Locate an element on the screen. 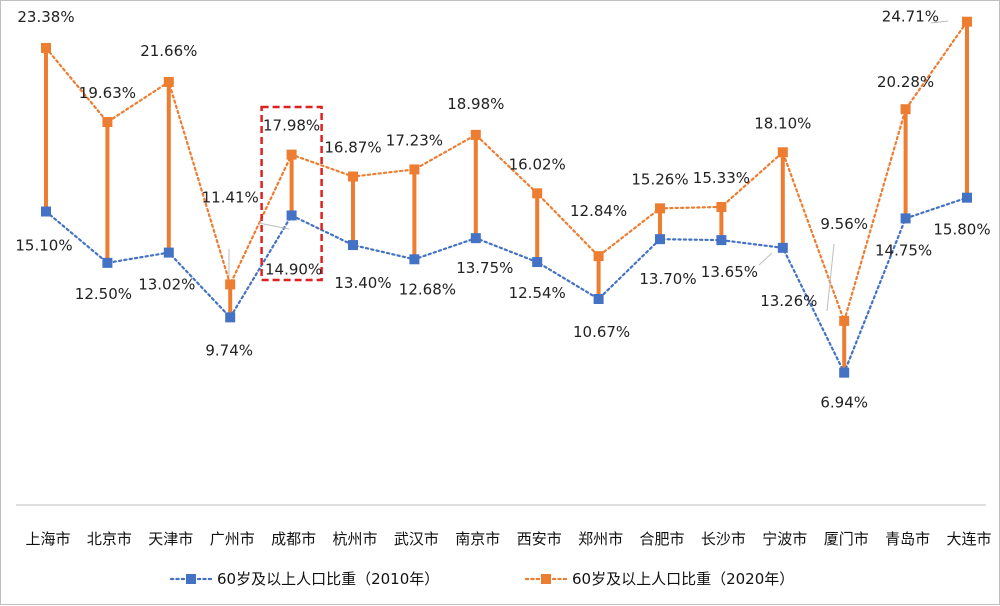 The image size is (1000, 606). category-label-4: 广州市 is located at coordinates (232, 539).